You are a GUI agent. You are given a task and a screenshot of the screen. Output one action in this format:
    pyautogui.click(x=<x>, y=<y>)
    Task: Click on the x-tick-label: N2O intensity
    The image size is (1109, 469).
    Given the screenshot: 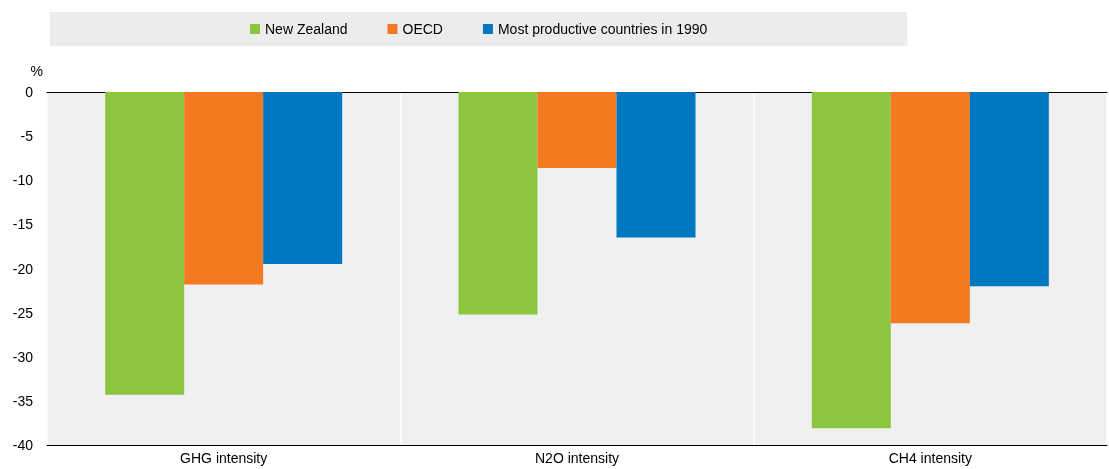 What is the action you would take?
    pyautogui.click(x=577, y=458)
    